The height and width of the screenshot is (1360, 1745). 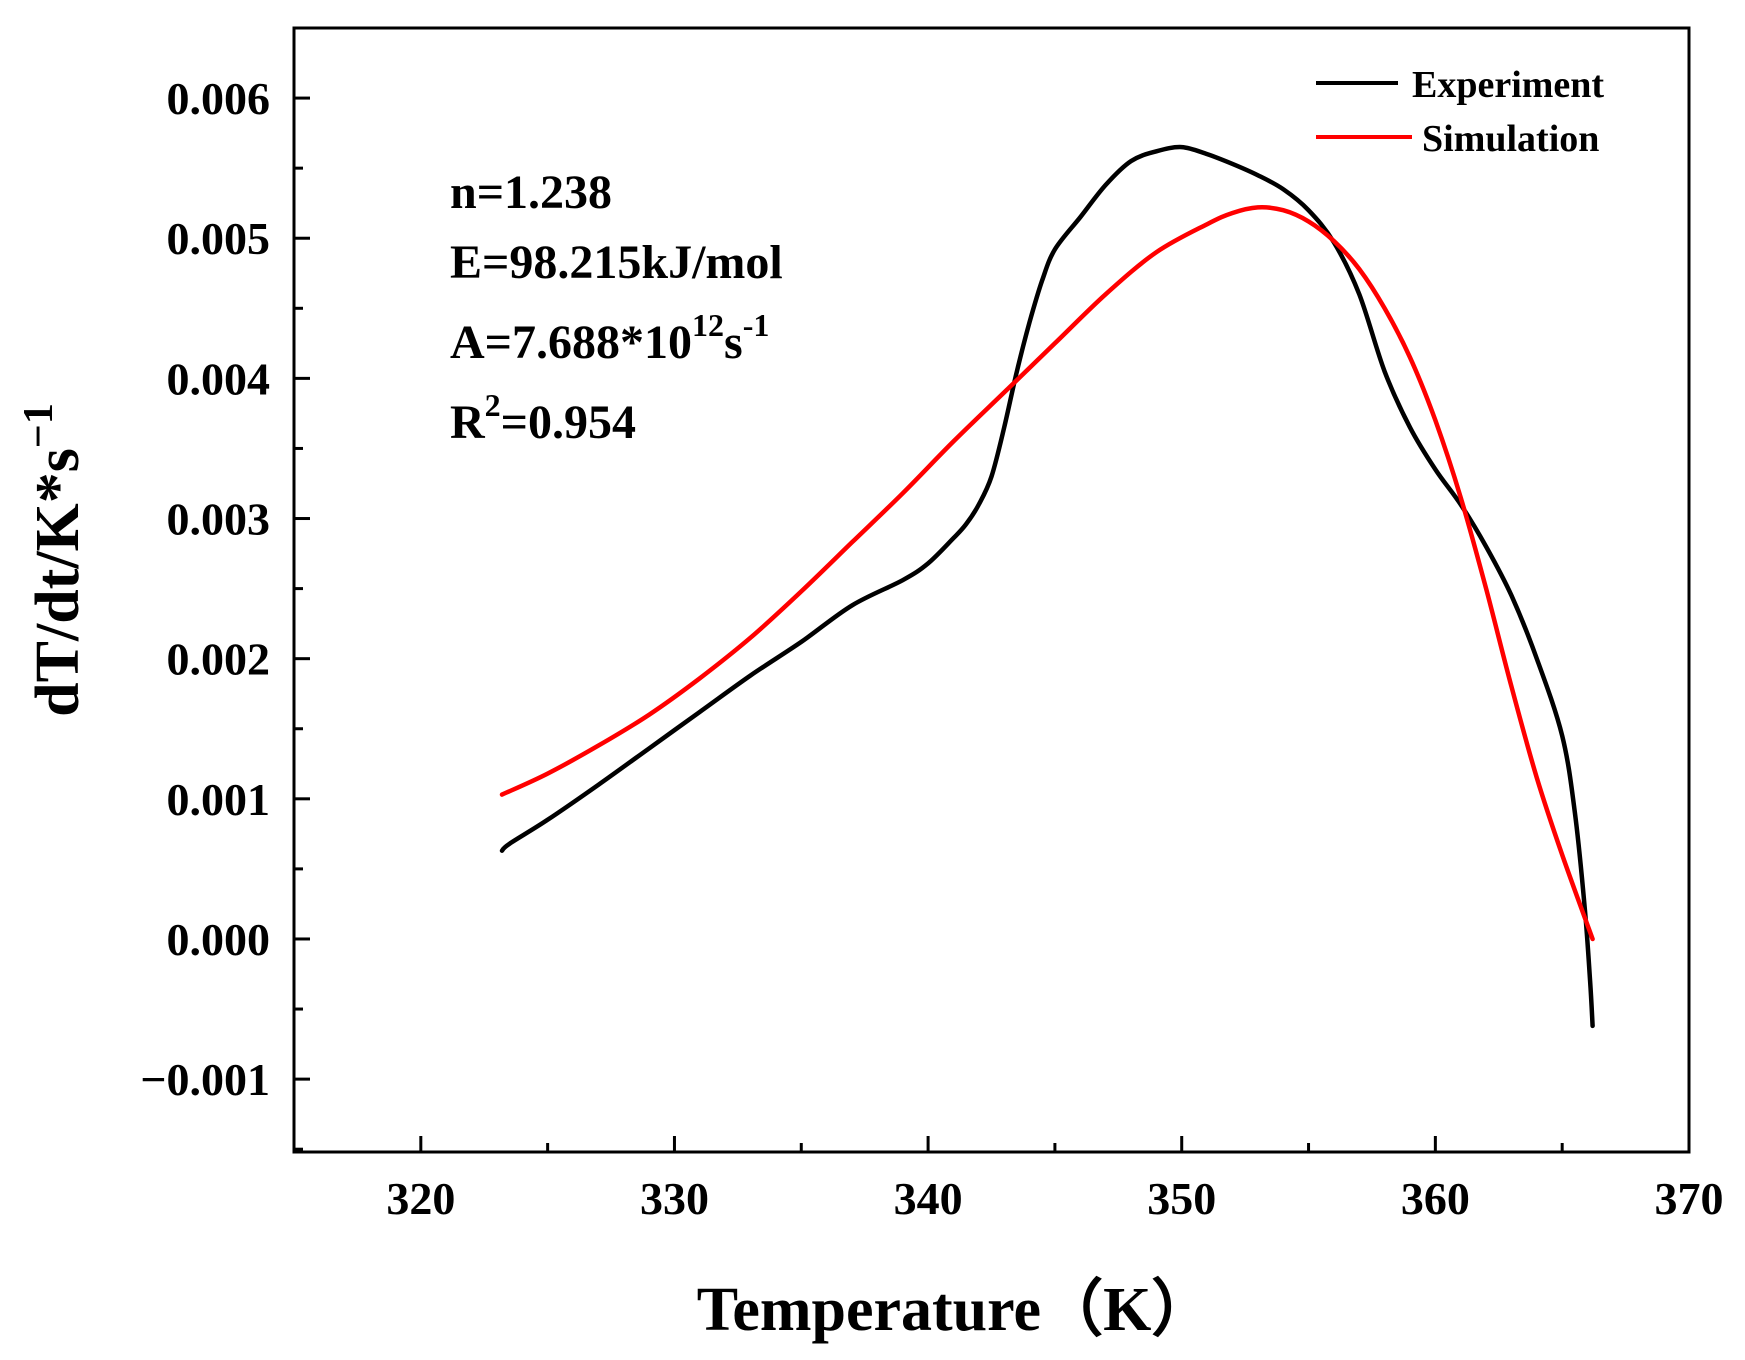 What do you see at coordinates (616, 262) in the screenshot?
I see `annotation-e: E=98.215kJ/mol` at bounding box center [616, 262].